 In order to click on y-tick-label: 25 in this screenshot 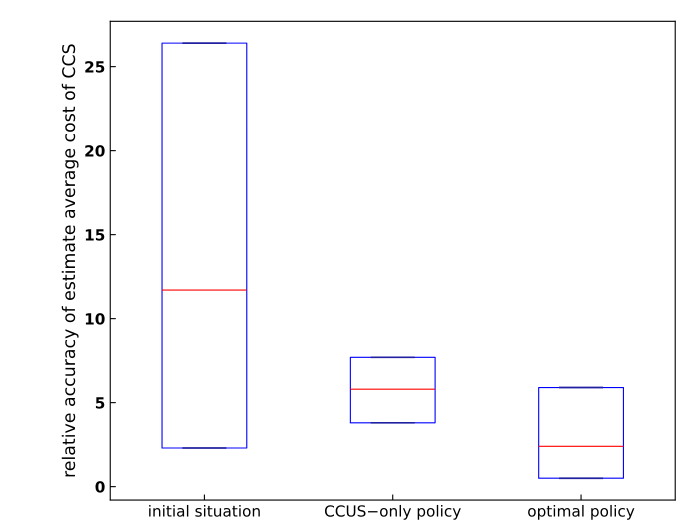, I will do `click(94, 67)`.